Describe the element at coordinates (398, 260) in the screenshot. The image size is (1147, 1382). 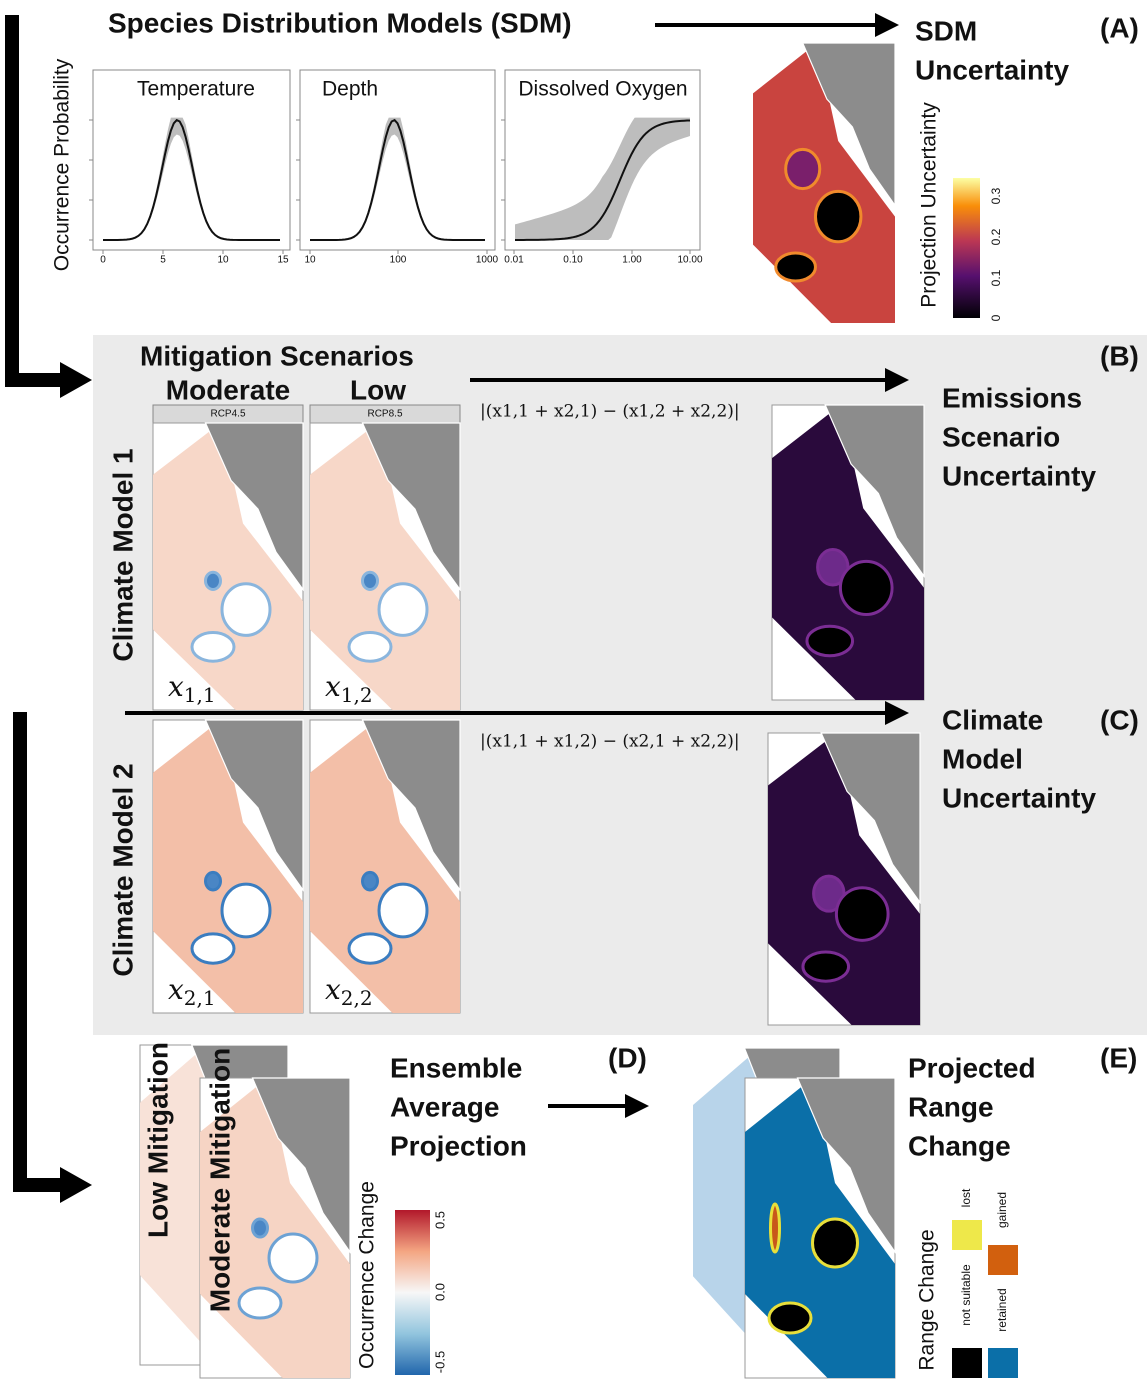
I see `x-tick-label: 100` at that location.